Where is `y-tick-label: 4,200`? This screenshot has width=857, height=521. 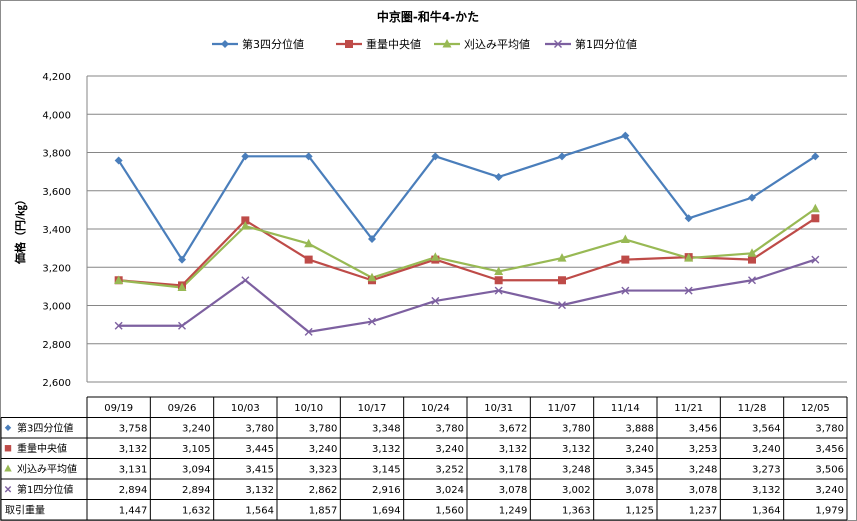 y-tick-label: 4,200 is located at coordinates (56, 77).